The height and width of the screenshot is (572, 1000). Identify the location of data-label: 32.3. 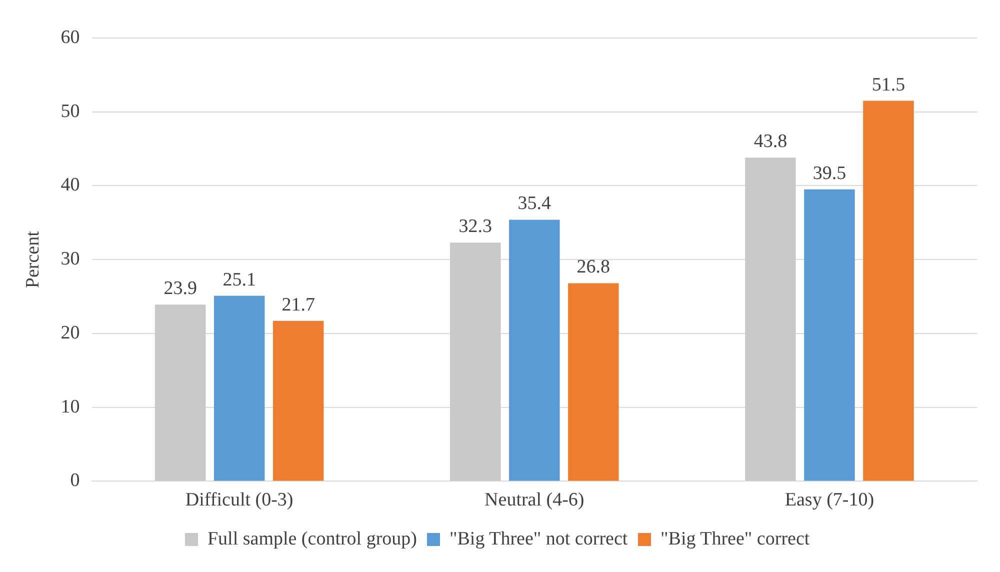
(475, 227).